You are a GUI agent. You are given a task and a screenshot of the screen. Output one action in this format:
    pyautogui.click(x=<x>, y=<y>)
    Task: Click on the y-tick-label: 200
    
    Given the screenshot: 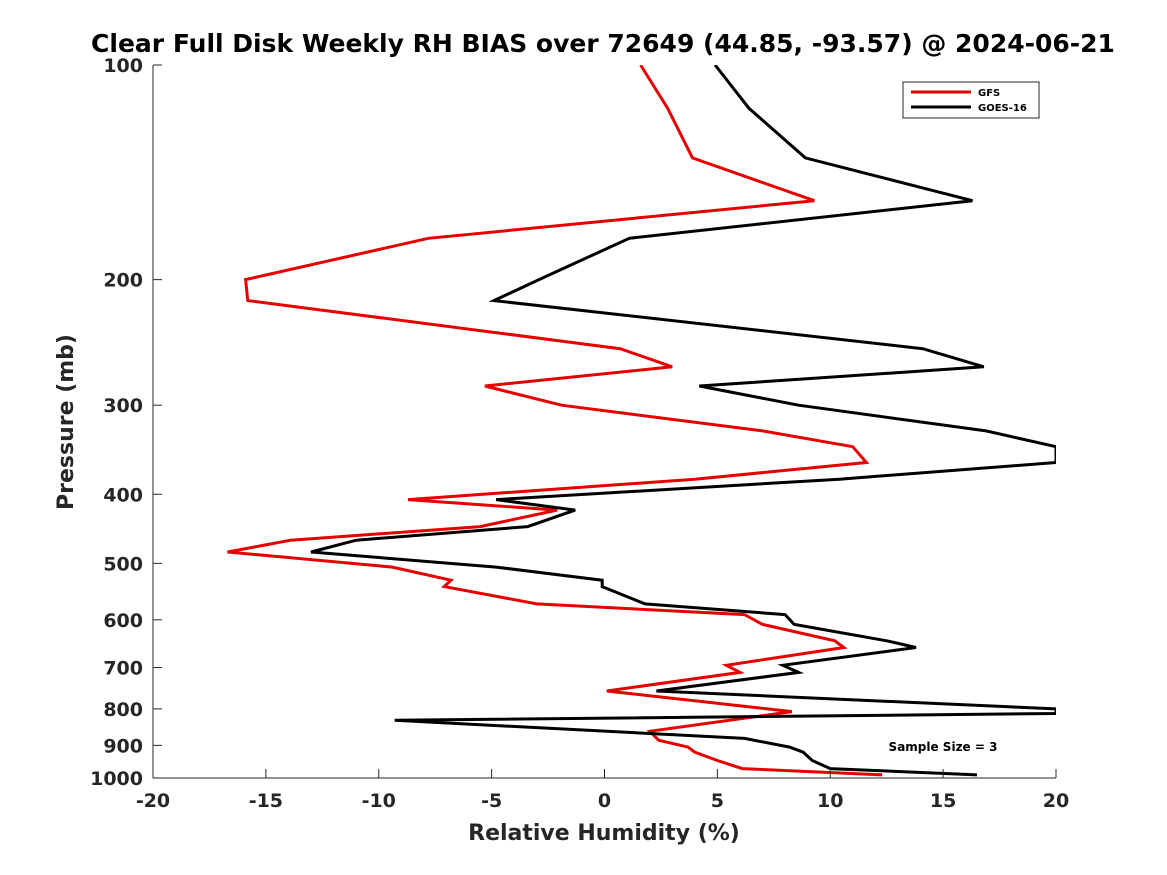 What is the action you would take?
    pyautogui.click(x=123, y=281)
    